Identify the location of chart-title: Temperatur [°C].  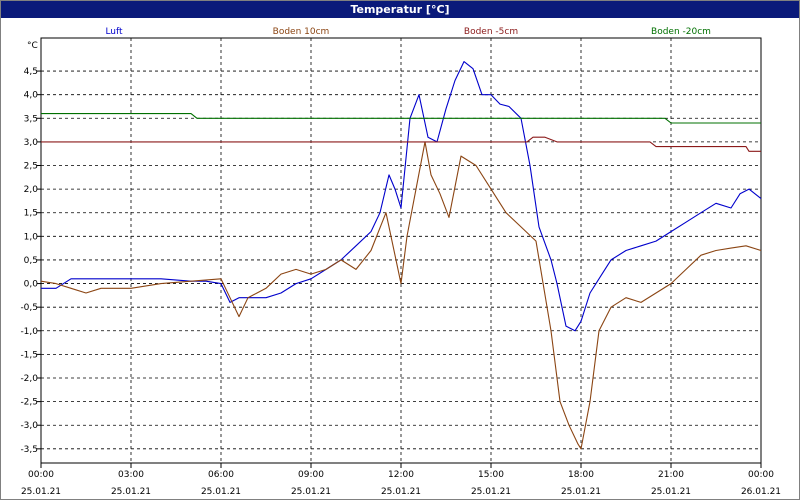
(400, 9).